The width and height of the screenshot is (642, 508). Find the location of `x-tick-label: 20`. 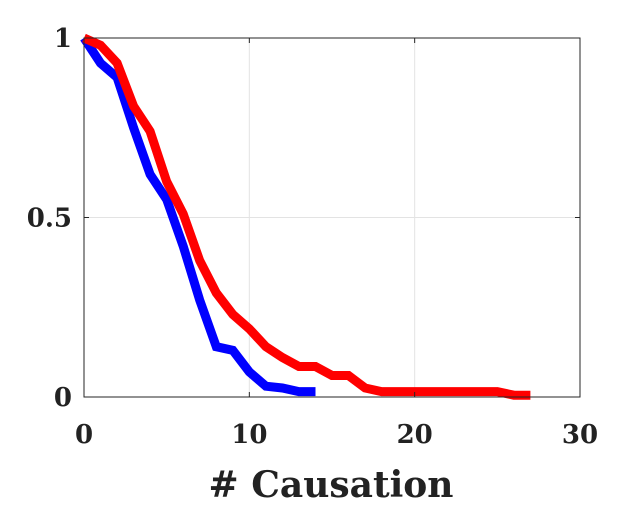

x-tick-label: 20 is located at coordinates (415, 435).